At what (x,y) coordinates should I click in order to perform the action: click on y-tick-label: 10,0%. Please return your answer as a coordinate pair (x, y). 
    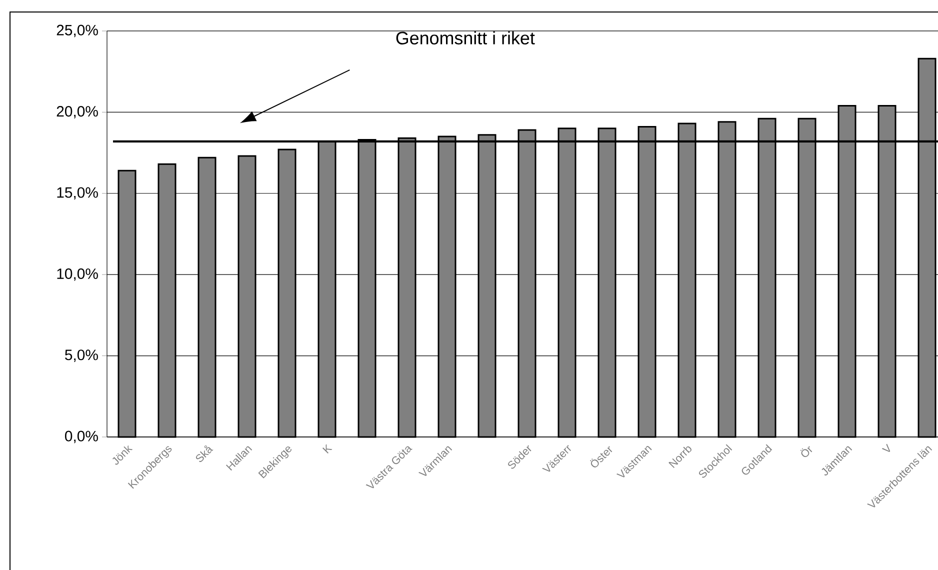
    Looking at the image, I should click on (77, 274).